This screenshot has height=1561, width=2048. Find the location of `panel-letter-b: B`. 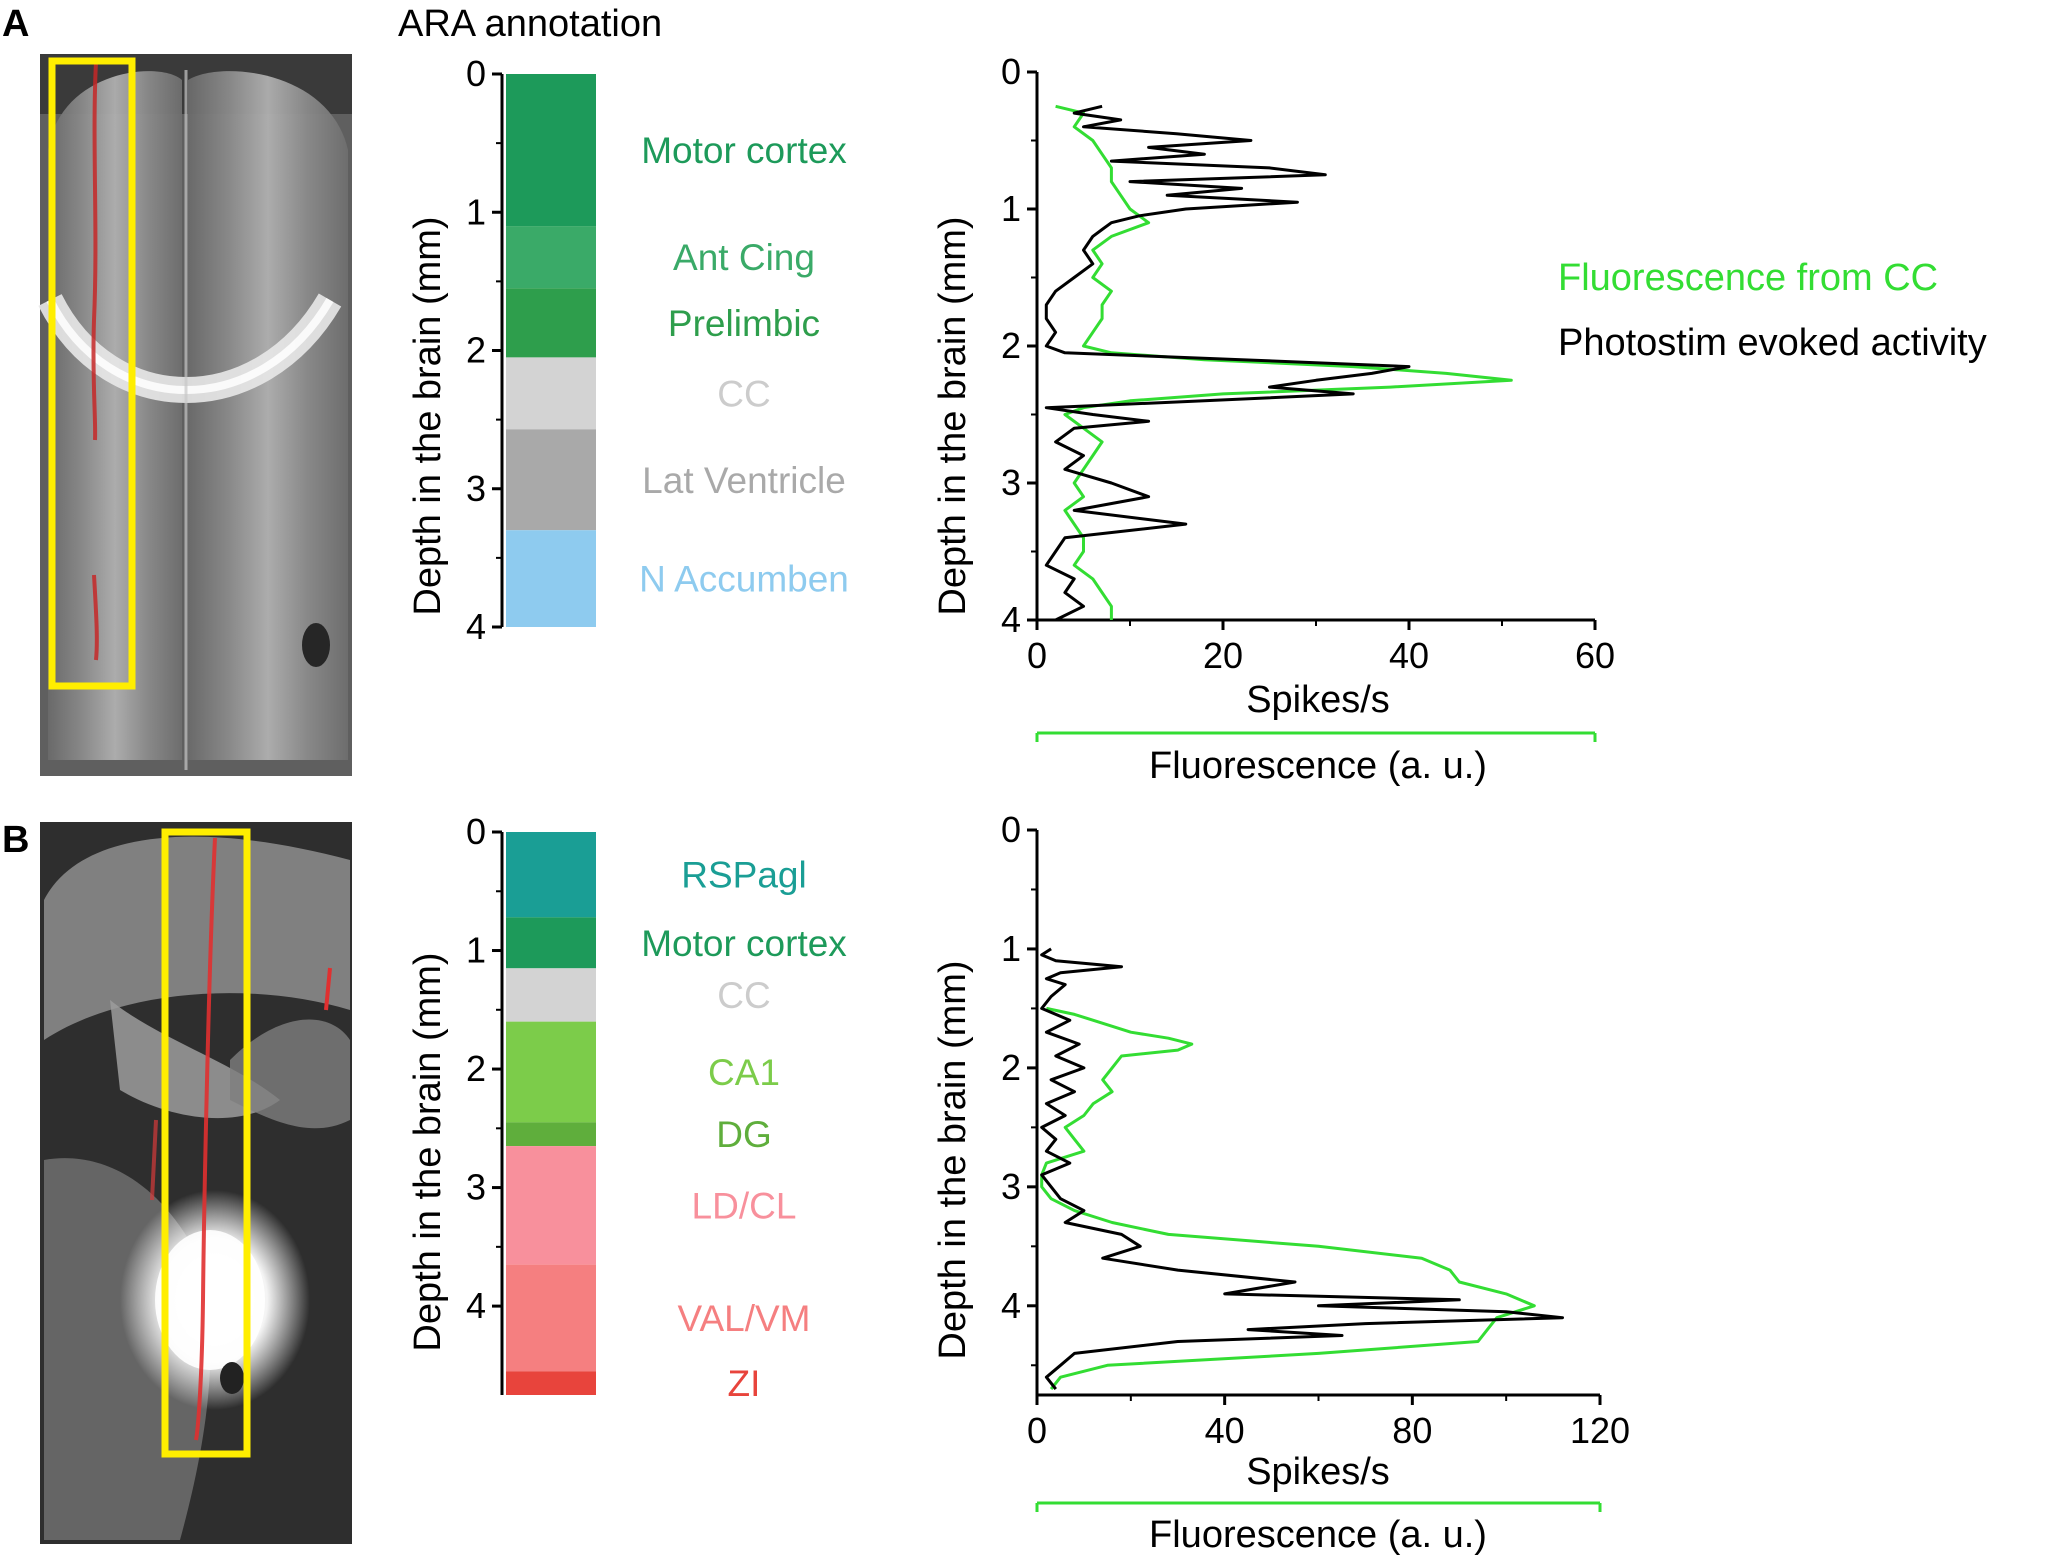

panel-letter-b: B is located at coordinates (15, 840).